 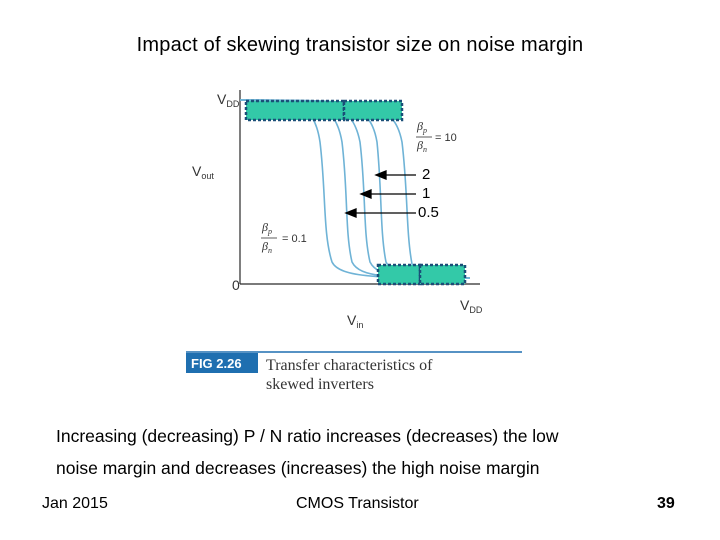 I want to click on caption-line-2: skewed inverters, so click(x=320, y=384).